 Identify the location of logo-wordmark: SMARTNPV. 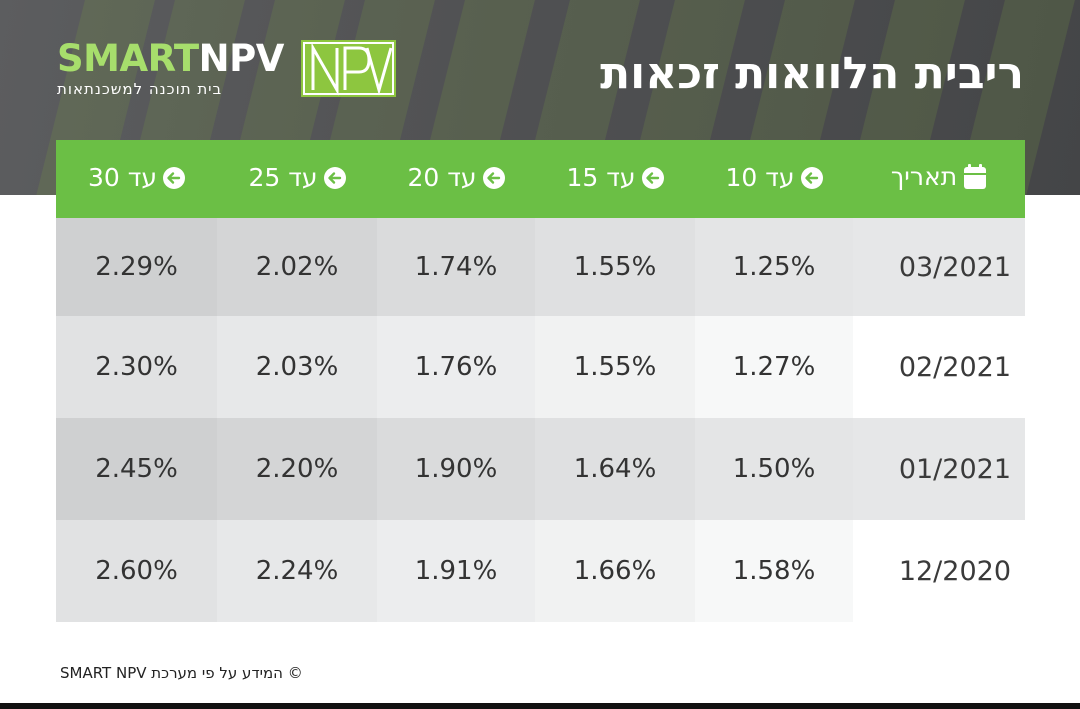
(170, 59).